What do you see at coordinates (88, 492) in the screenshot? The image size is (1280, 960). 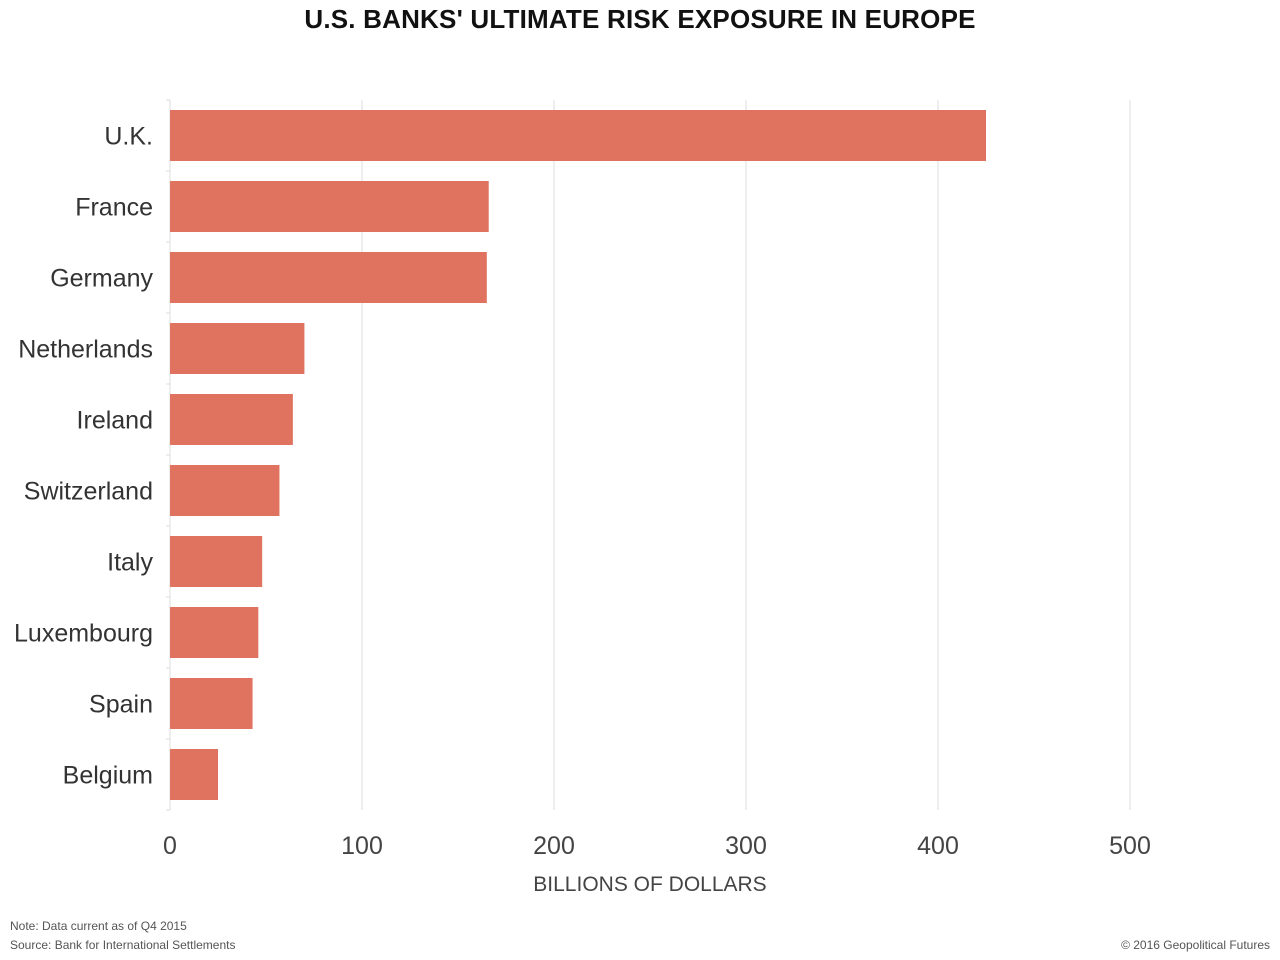 I see `category-label: Switzerland` at bounding box center [88, 492].